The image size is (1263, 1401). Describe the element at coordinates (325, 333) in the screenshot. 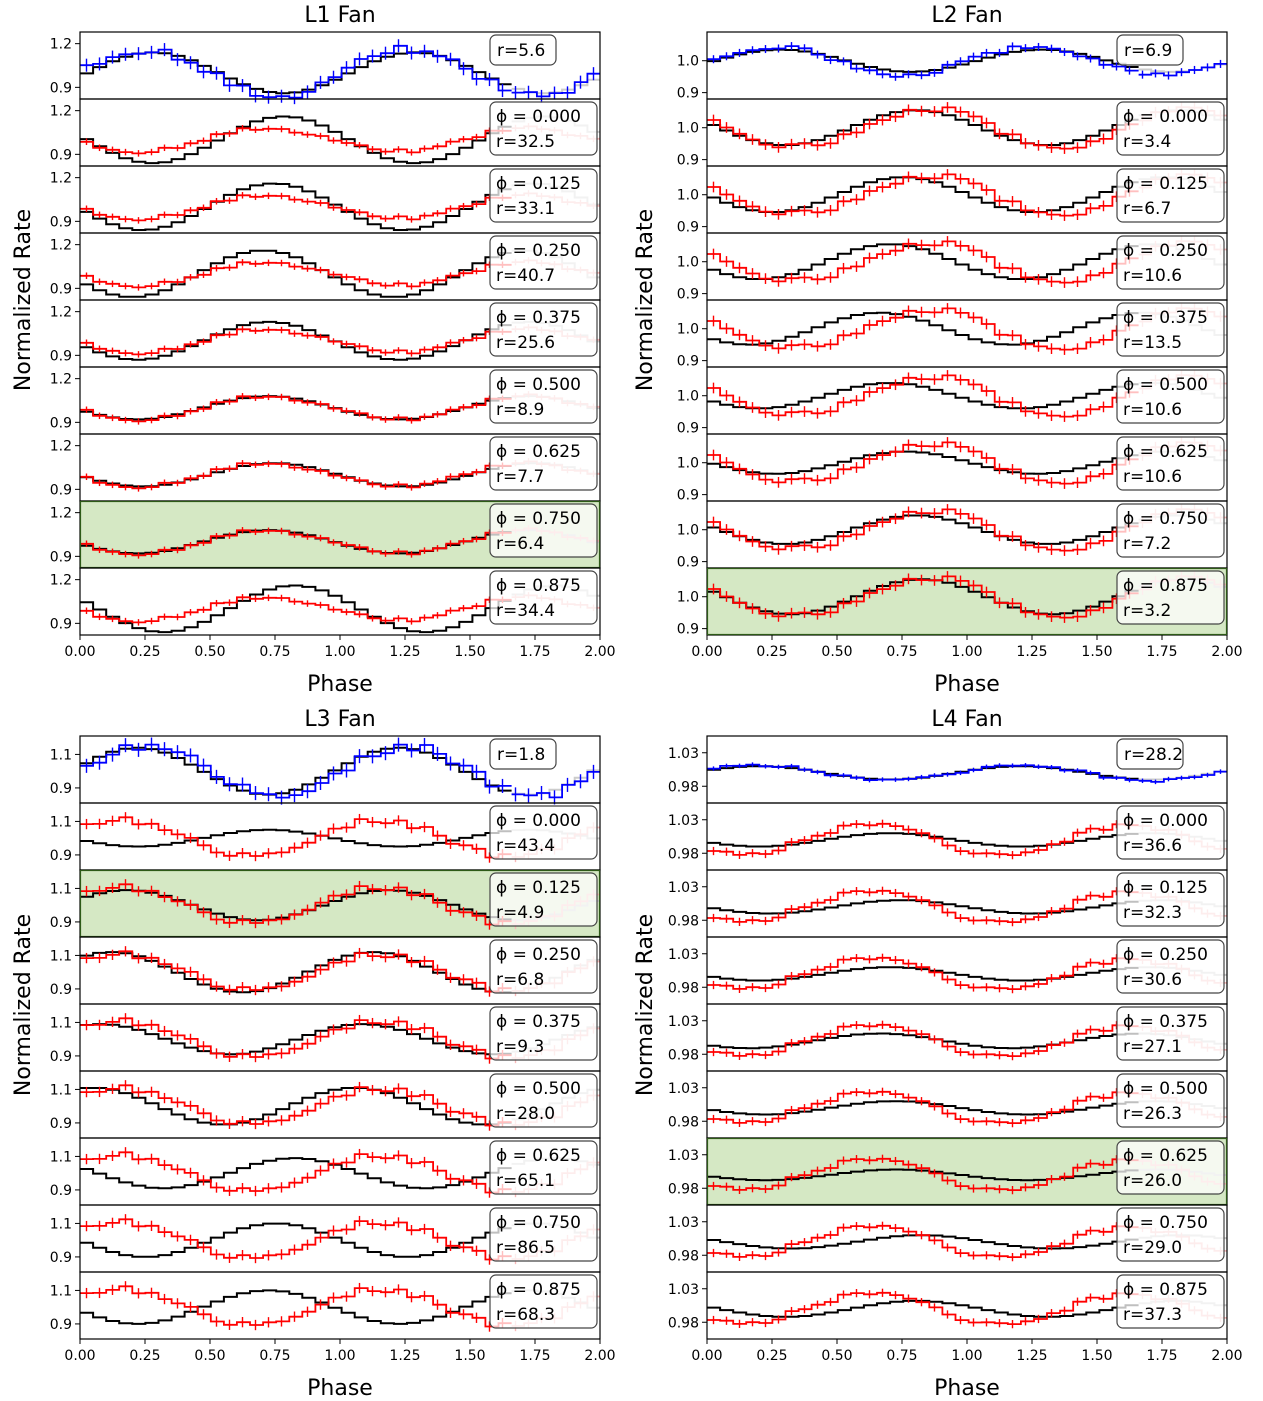

I see `panel-4: 0.9 1.2 ϕ = 0.375 r=25.6` at that location.